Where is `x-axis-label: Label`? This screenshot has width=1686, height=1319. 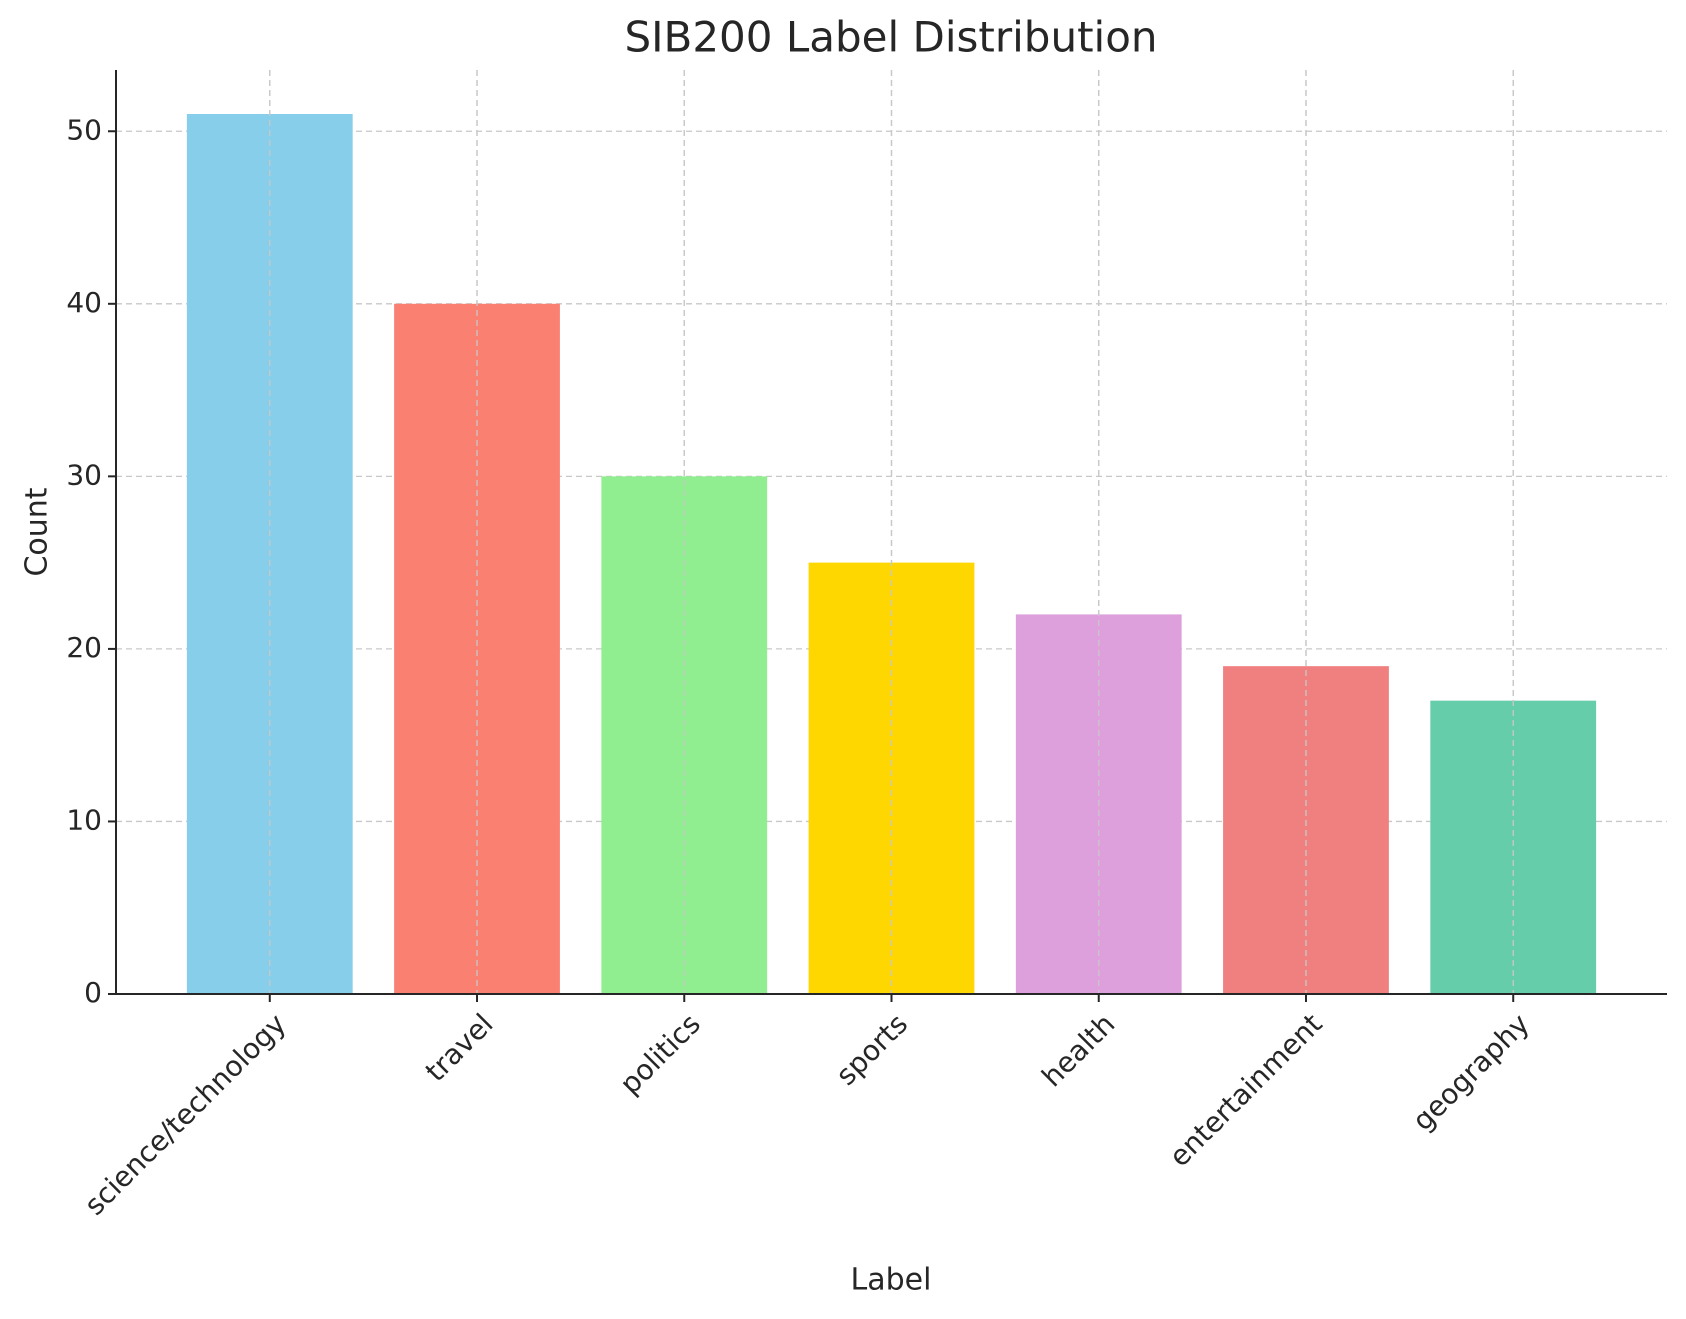
x-axis-label: Label is located at coordinates (891, 1280).